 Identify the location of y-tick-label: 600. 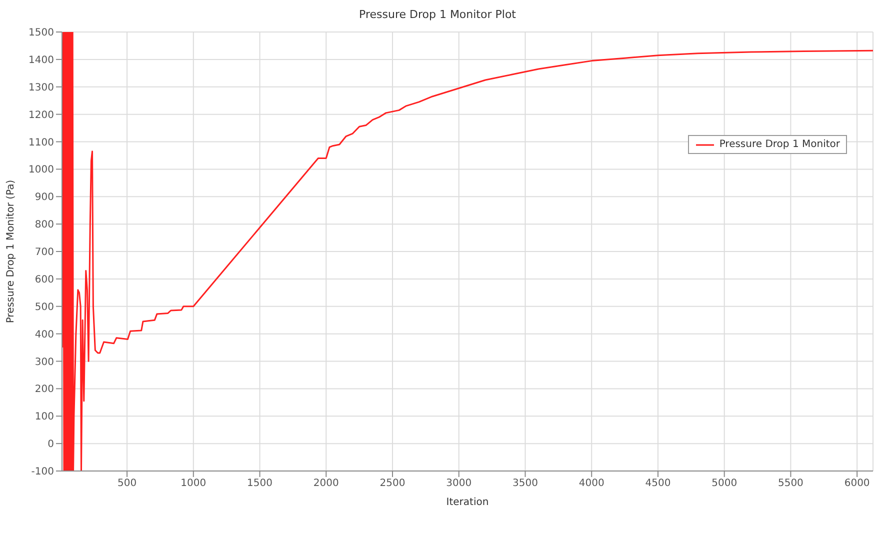
(44, 280).